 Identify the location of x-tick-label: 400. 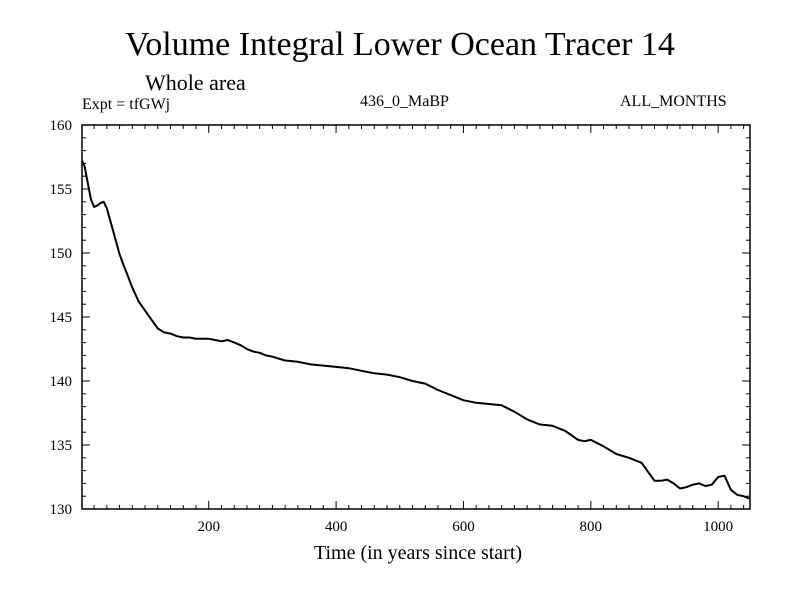
(336, 527).